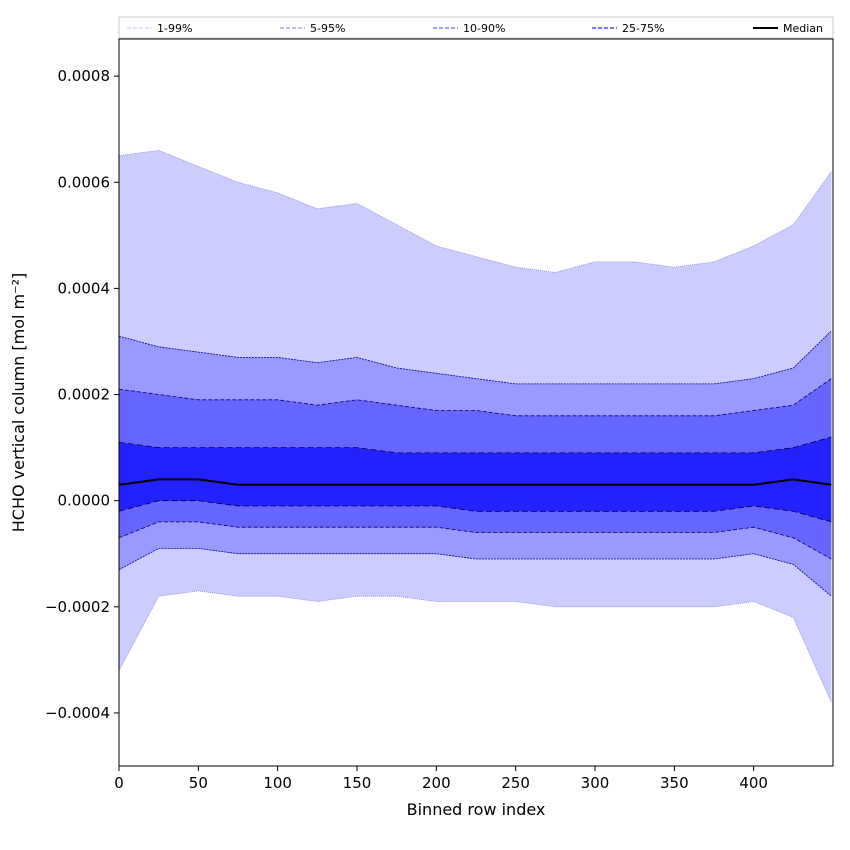 This screenshot has width=850, height=850. What do you see at coordinates (475, 397) in the screenshot?
I see `band-line-10-90%-upper` at bounding box center [475, 397].